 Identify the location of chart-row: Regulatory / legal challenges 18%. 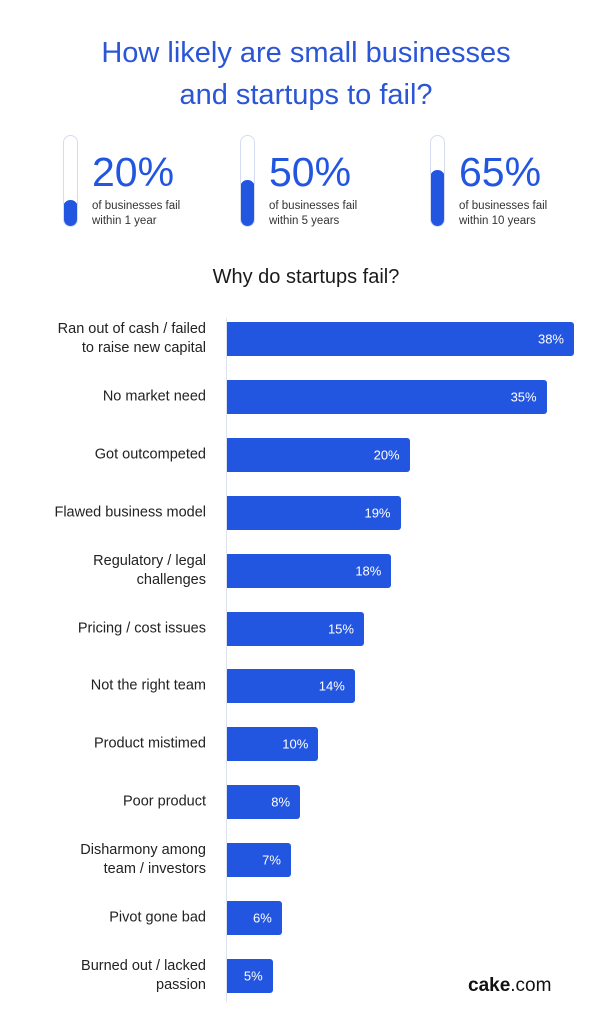
(306, 571).